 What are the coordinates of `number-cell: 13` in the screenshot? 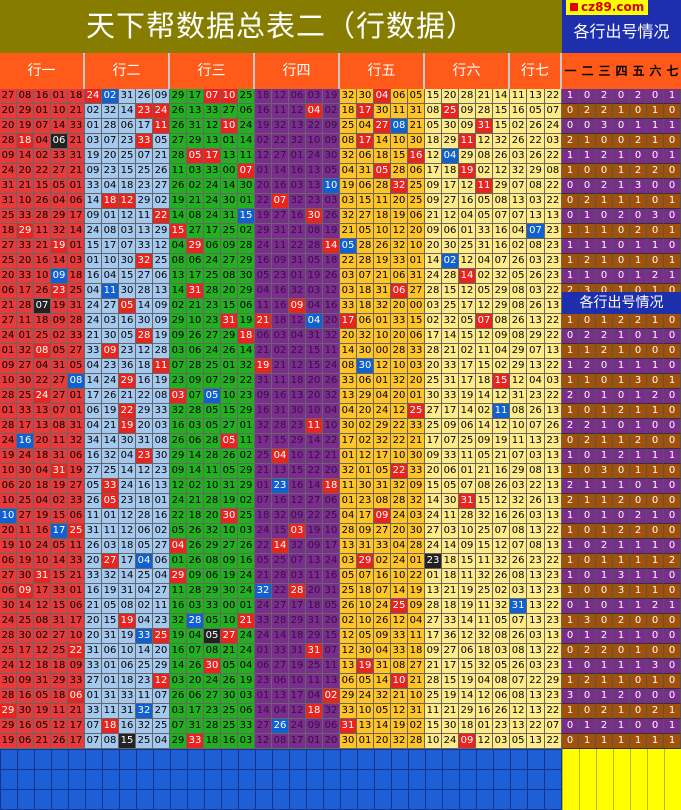 It's located at (553, 516).